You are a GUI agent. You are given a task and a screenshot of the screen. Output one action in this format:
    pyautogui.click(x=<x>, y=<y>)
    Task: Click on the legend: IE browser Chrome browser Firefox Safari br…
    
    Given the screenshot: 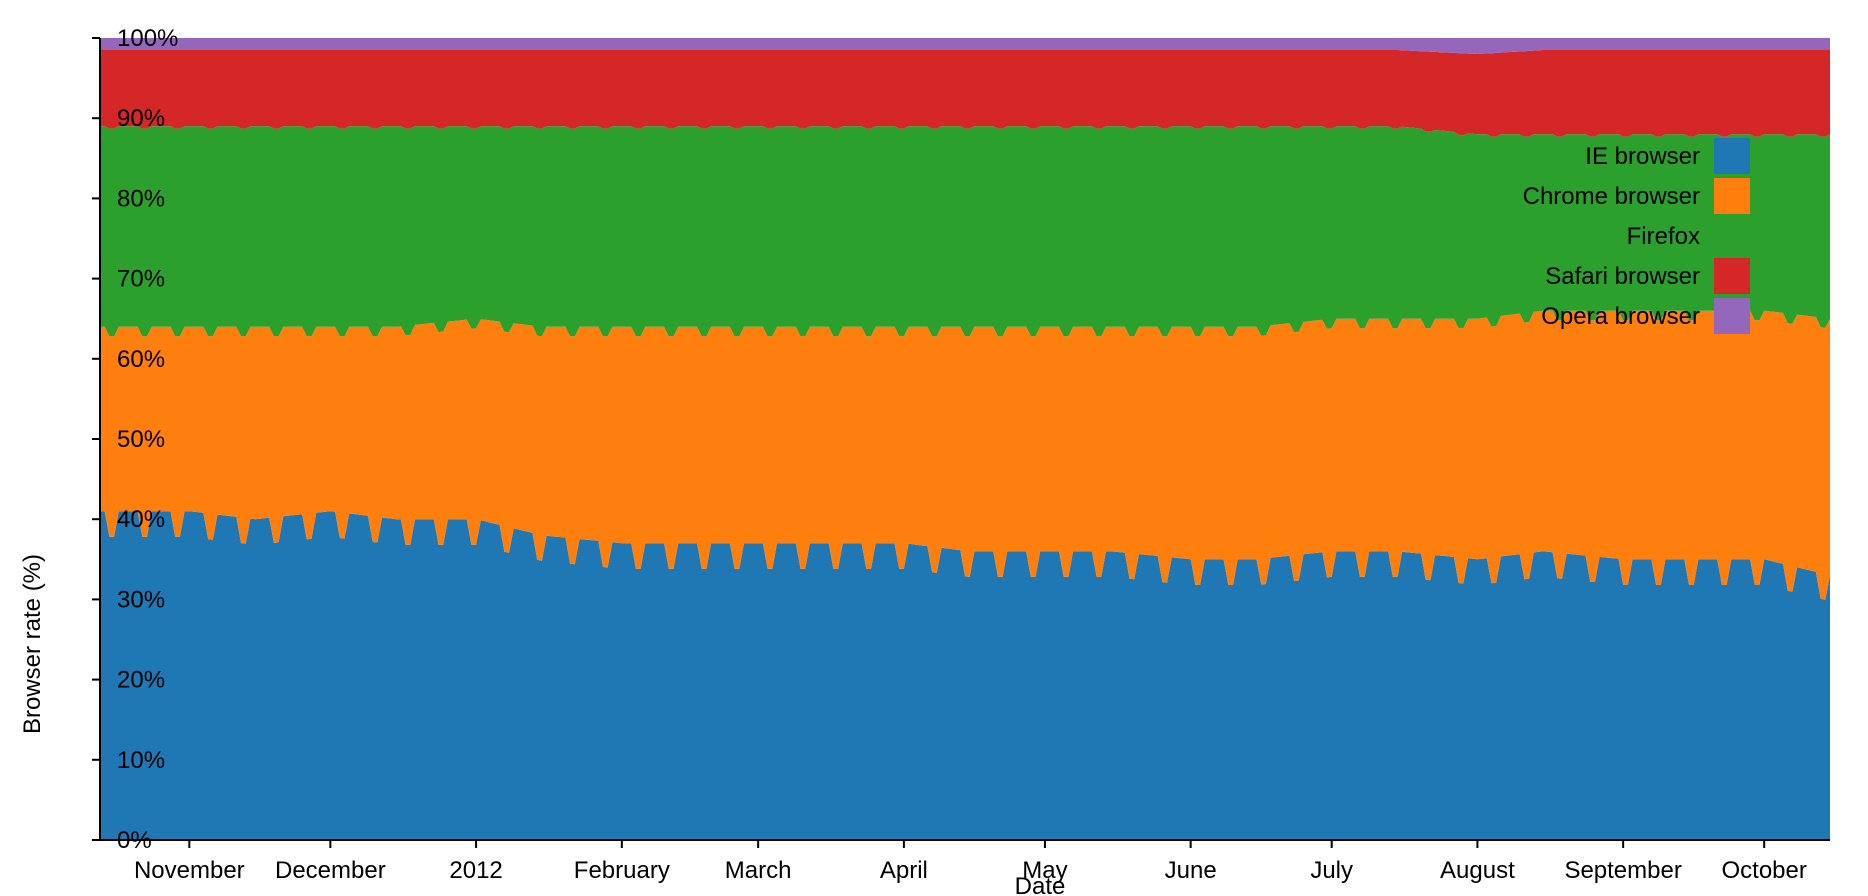 What is the action you would take?
    pyautogui.click(x=1636, y=236)
    